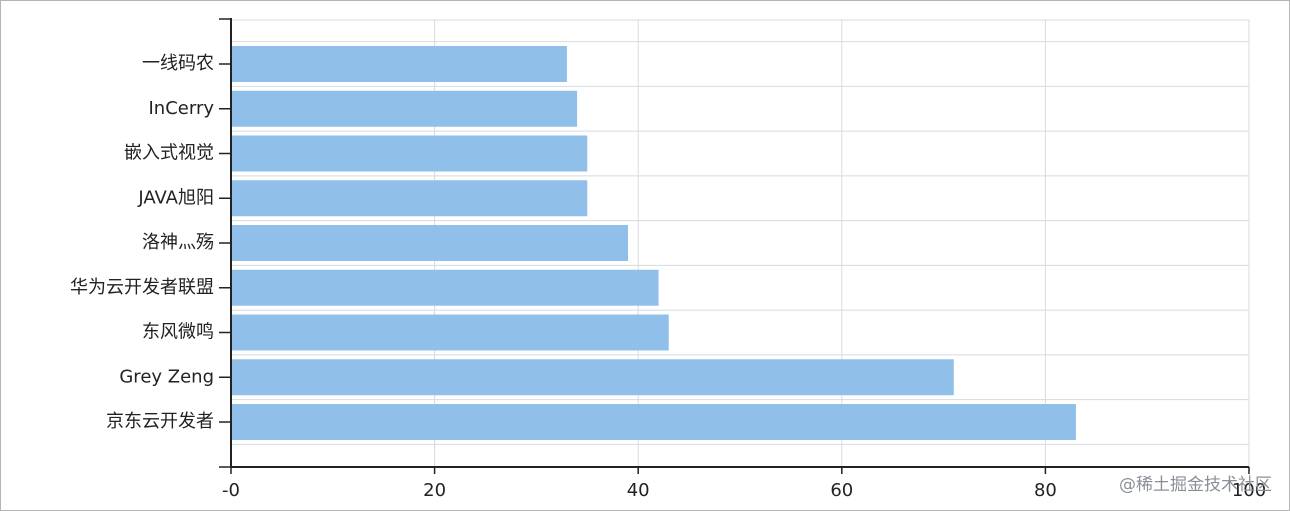  What do you see at coordinates (434, 490) in the screenshot?
I see `x-tick-label: 20` at bounding box center [434, 490].